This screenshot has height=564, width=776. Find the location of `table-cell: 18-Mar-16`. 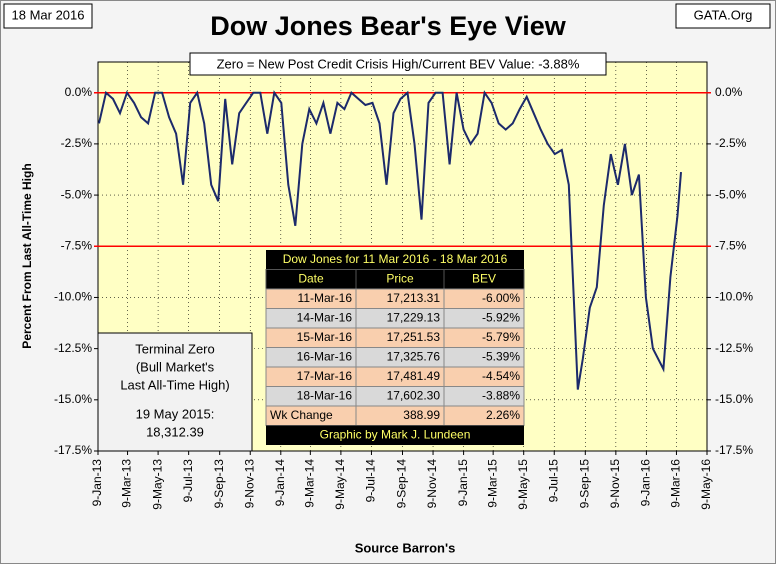

table-cell: 18-Mar-16 is located at coordinates (325, 395).